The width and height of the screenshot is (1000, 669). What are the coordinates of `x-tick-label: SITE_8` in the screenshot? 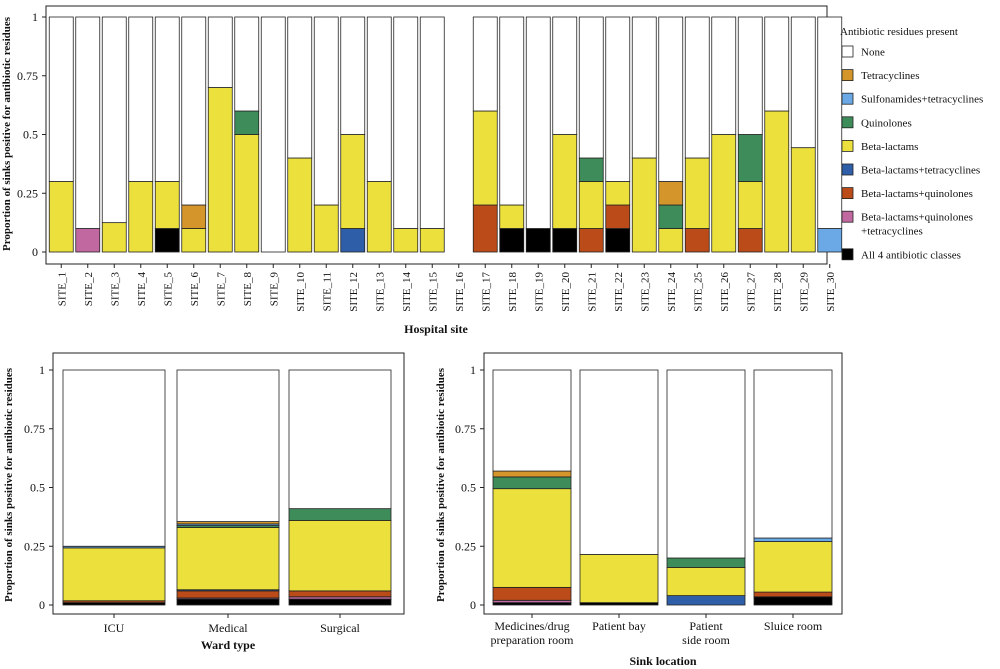 It's located at (248, 289).